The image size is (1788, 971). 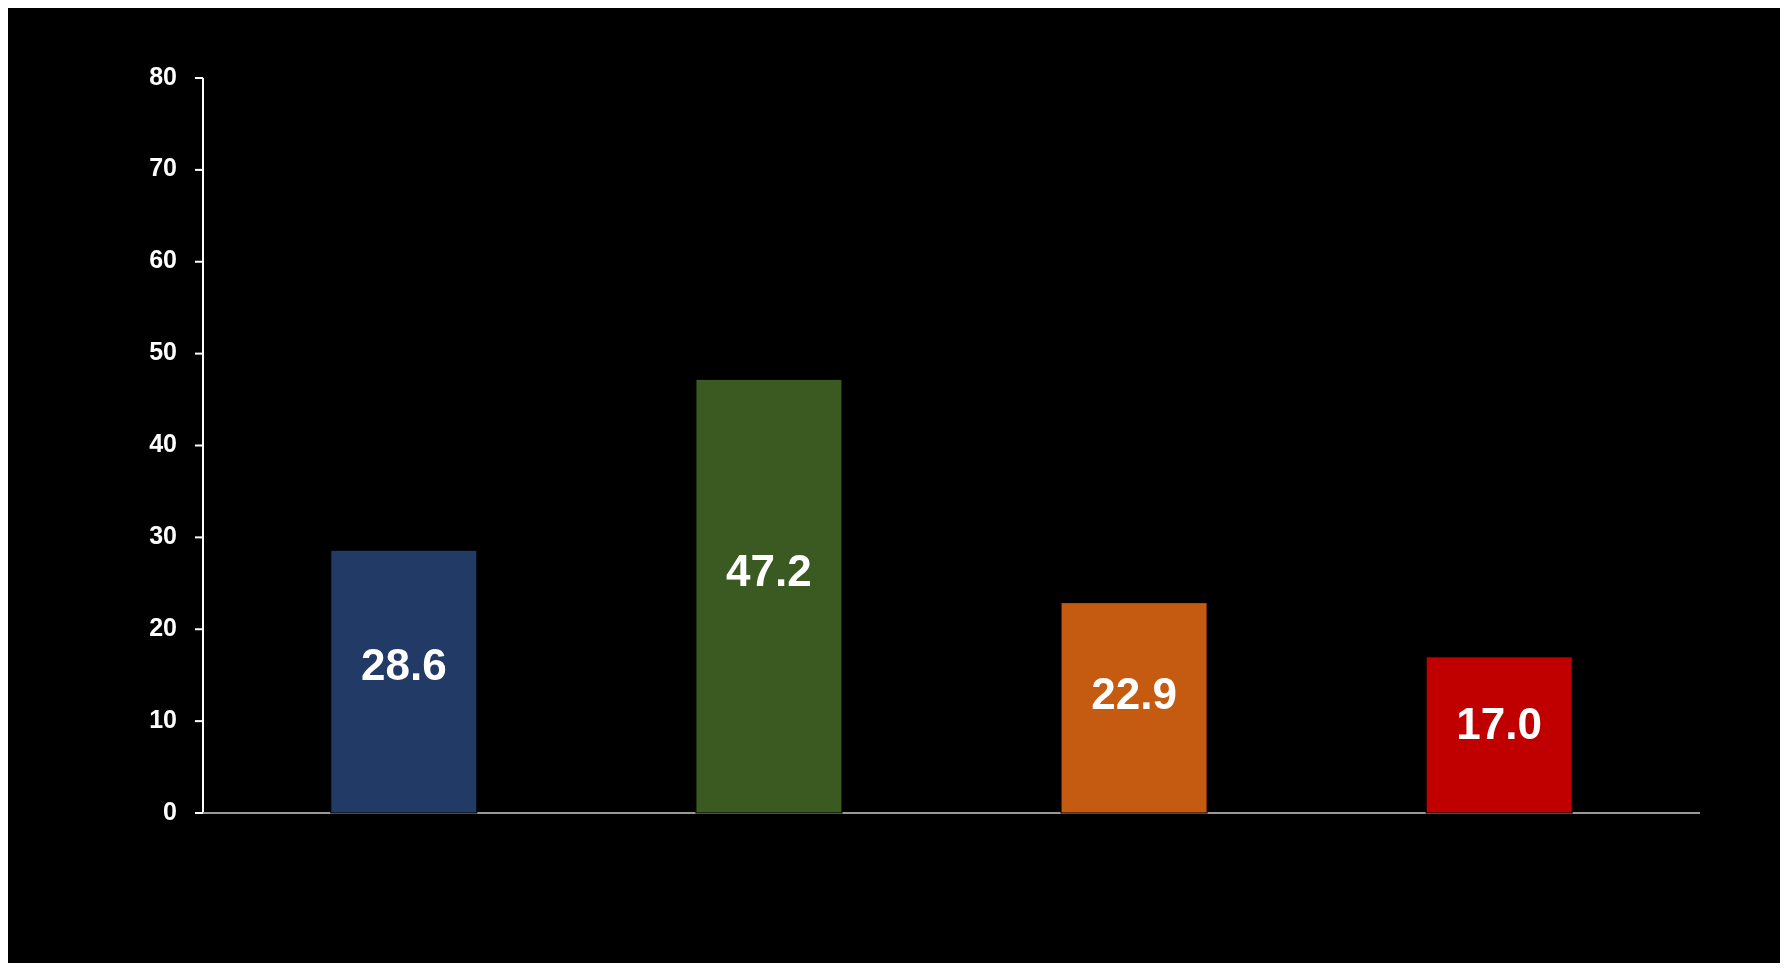 I want to click on y-tick-label: 40, so click(x=163, y=443).